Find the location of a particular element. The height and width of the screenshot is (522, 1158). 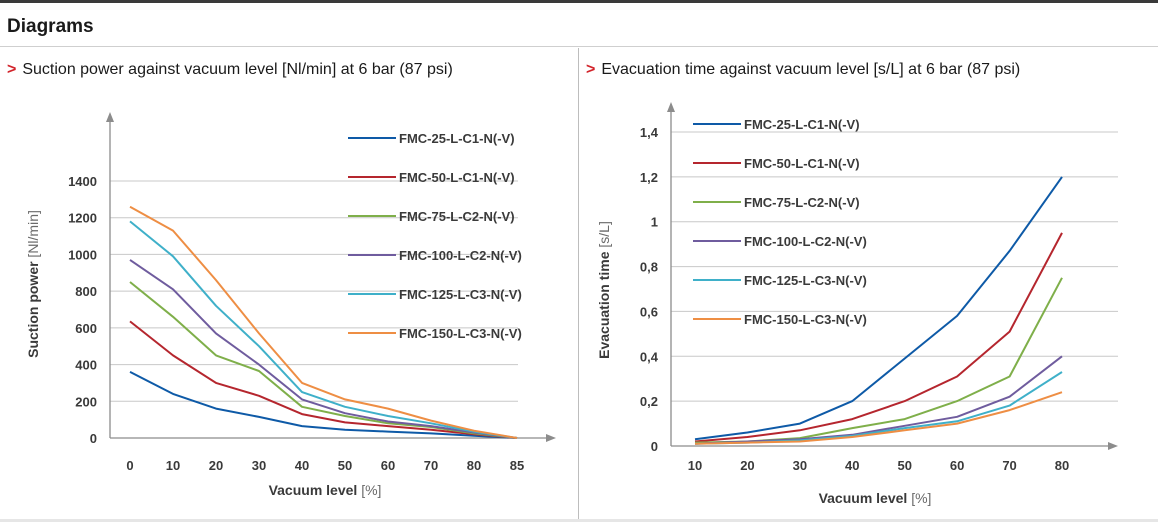

y-tick-label: 400 is located at coordinates (86, 365).